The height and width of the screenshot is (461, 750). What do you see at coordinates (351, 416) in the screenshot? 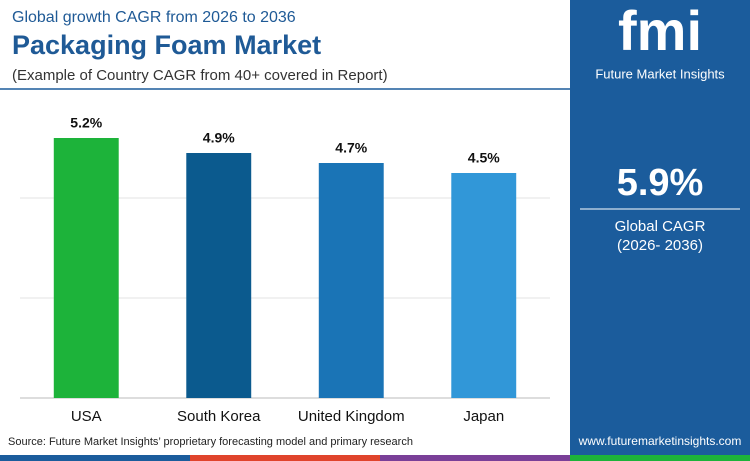
I see `x-tick-label: United Kingdom` at bounding box center [351, 416].